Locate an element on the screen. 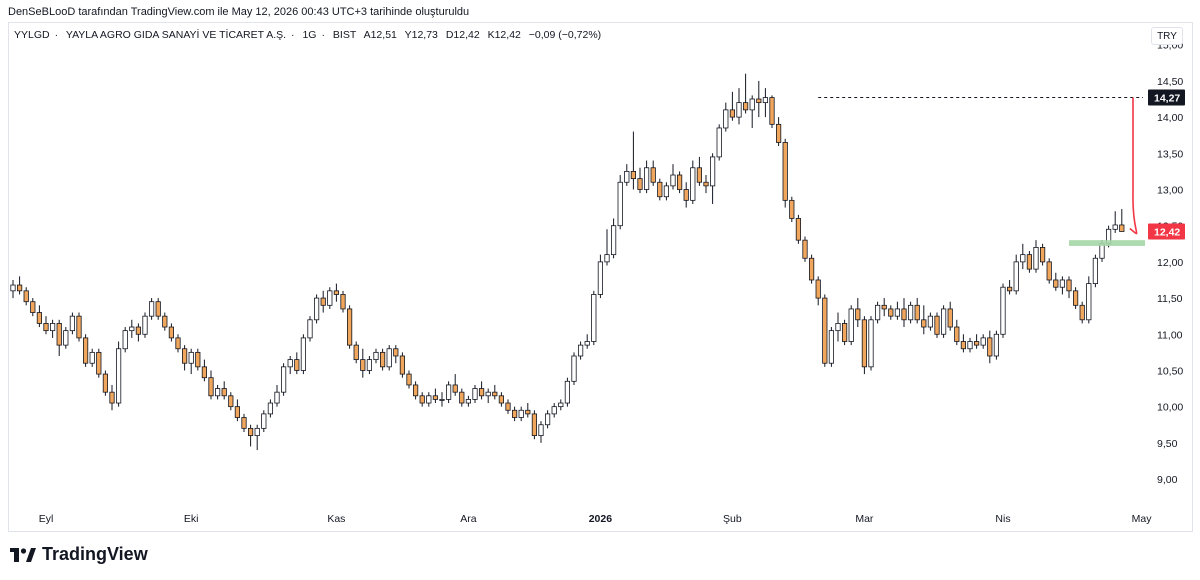 This screenshot has height=580, width=1200. x-tick-label: Mar is located at coordinates (864, 519).